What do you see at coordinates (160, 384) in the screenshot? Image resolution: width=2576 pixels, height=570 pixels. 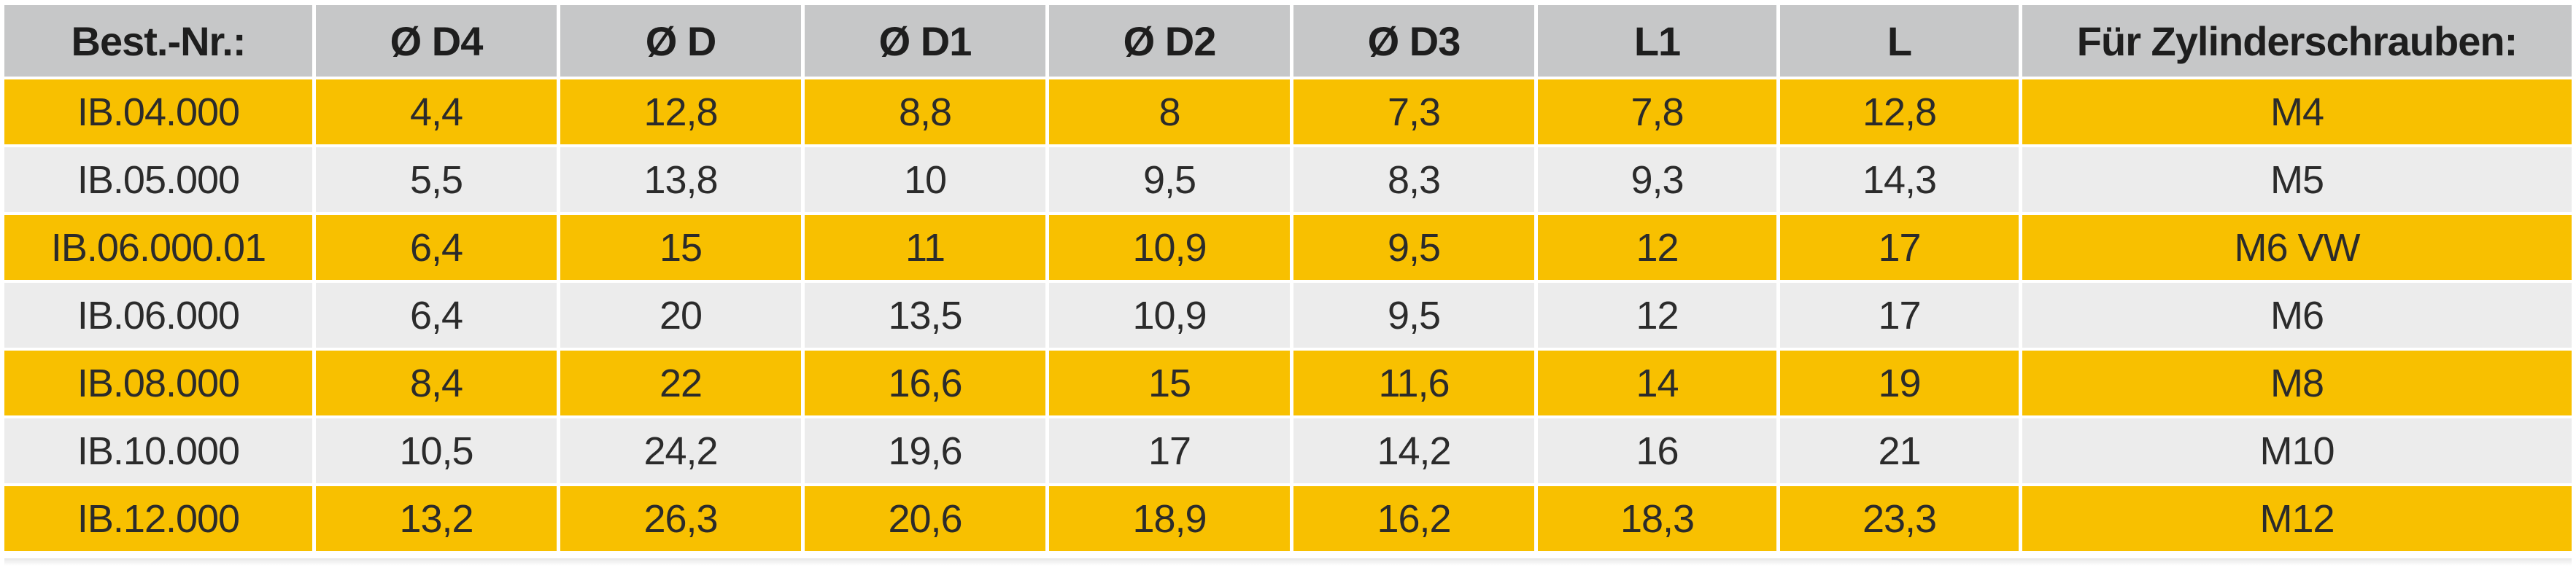 I see `cell-order-number: IB.08.000` at bounding box center [160, 384].